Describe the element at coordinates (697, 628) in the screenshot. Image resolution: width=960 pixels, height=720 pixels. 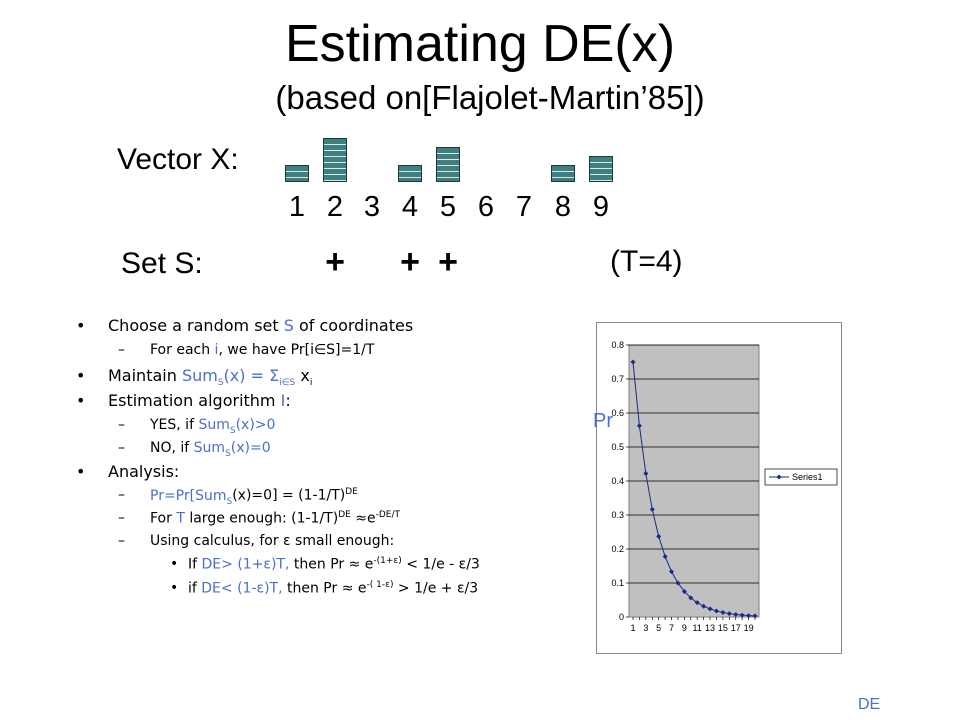
I see `x-tick-label: 11` at that location.